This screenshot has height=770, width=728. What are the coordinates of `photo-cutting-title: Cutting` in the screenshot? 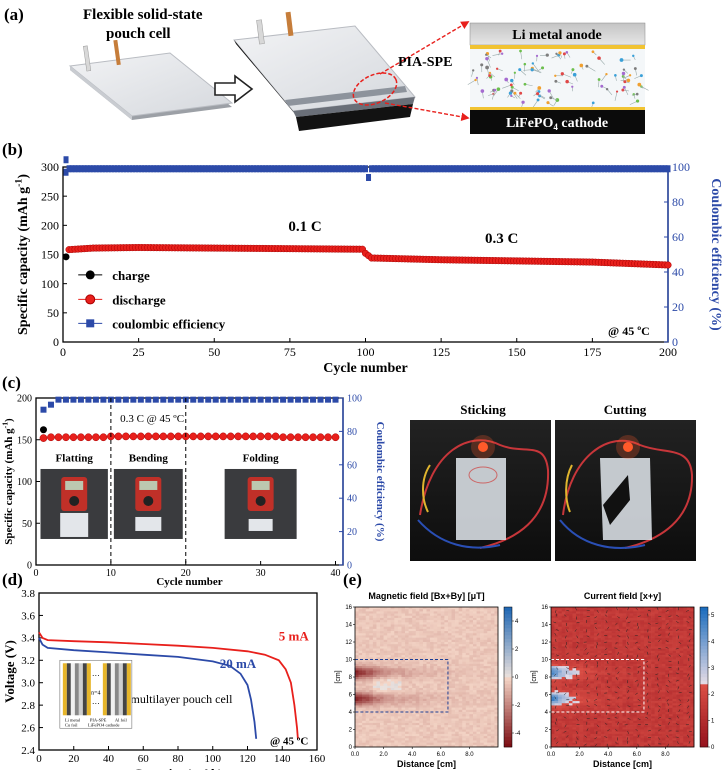 It's located at (625, 409).